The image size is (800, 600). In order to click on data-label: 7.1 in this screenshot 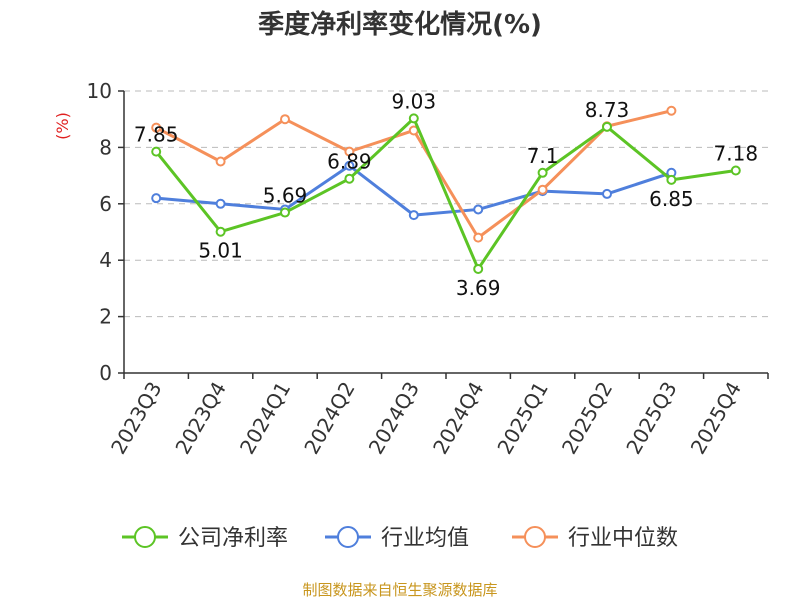, I will do `click(543, 156)`.